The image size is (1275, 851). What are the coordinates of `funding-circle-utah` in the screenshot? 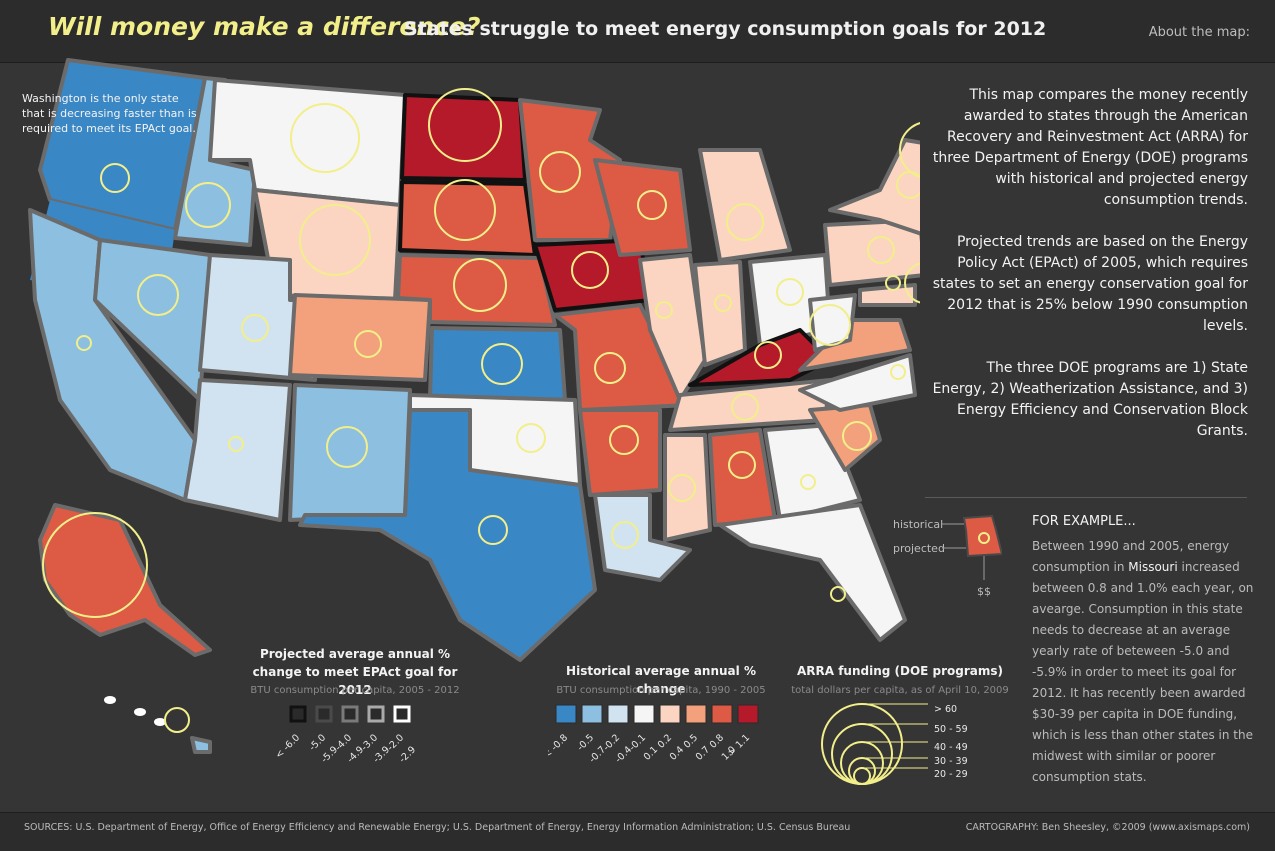 It's located at (255, 328).